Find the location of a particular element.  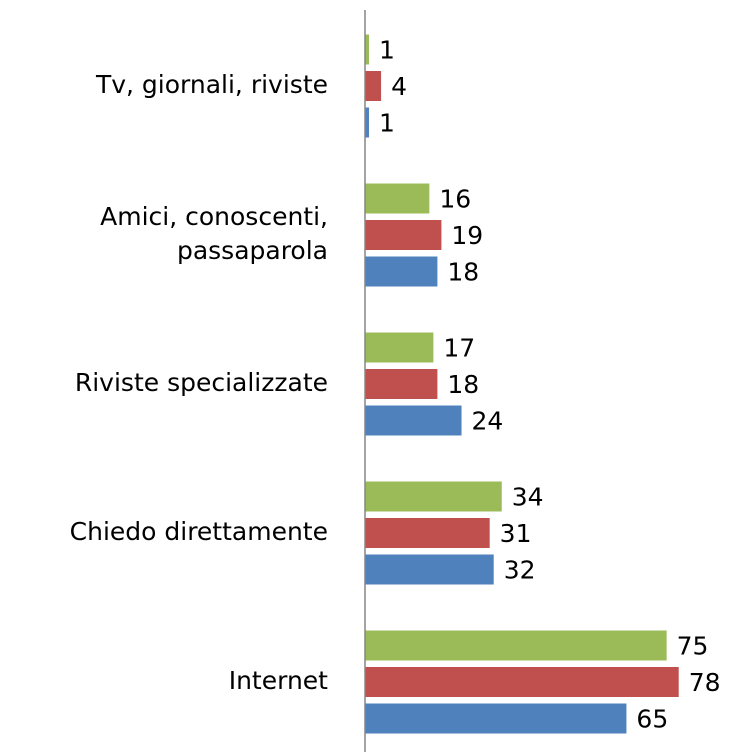

data-label: 24 is located at coordinates (488, 421).